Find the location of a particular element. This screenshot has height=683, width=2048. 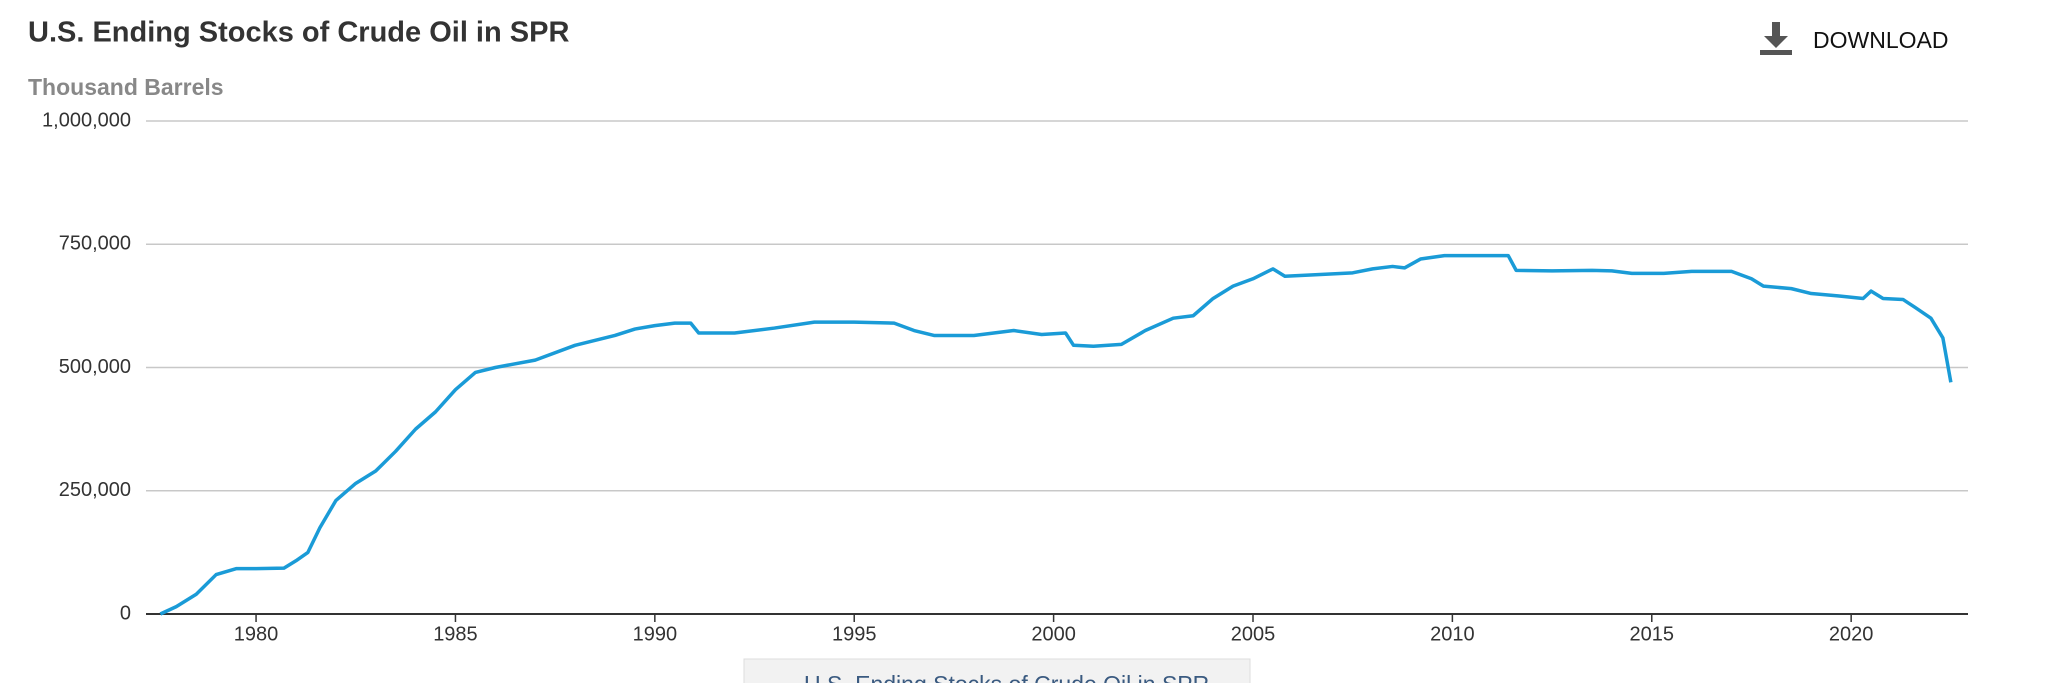

x-tick-label: 1990 is located at coordinates (655, 634).